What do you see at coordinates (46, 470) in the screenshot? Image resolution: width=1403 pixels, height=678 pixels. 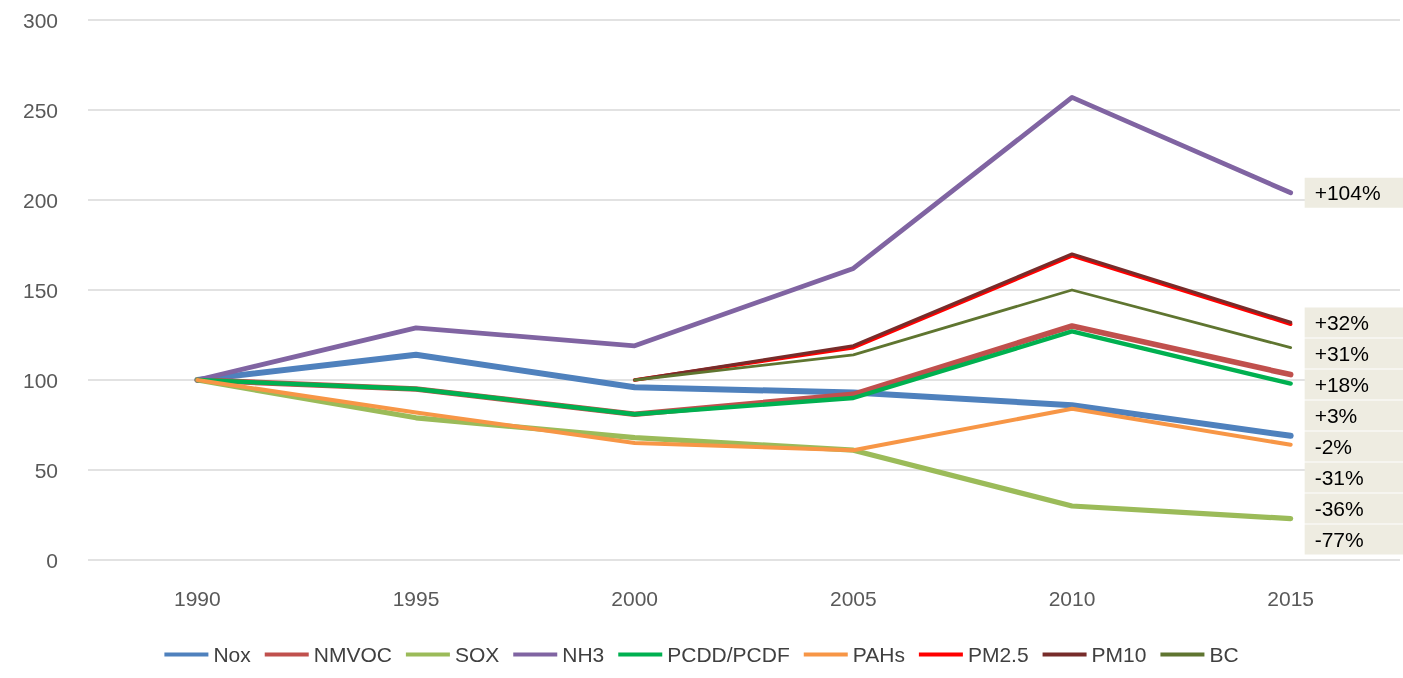 I see `y-tick-label: 50` at bounding box center [46, 470].